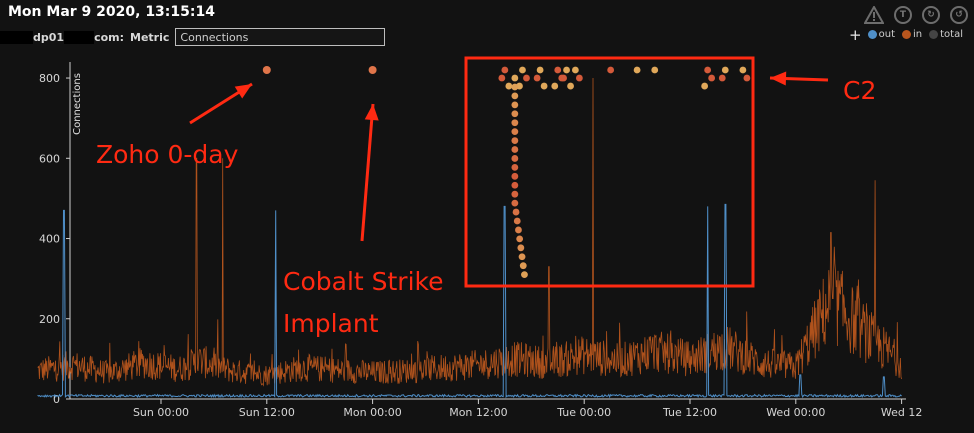 The height and width of the screenshot is (433, 974). What do you see at coordinates (331, 323) in the screenshot?
I see `annotation-cobalt-line2: Implant` at bounding box center [331, 323].